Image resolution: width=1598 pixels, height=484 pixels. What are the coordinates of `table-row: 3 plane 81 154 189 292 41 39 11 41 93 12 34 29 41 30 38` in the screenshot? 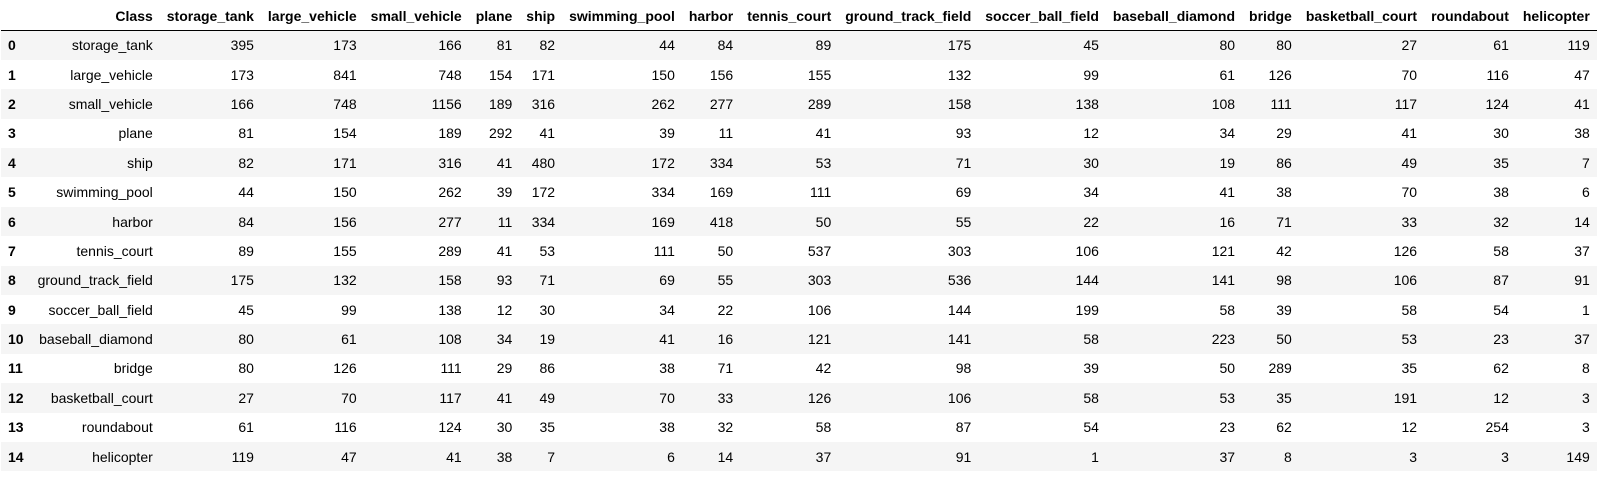 It's located at (799, 133).